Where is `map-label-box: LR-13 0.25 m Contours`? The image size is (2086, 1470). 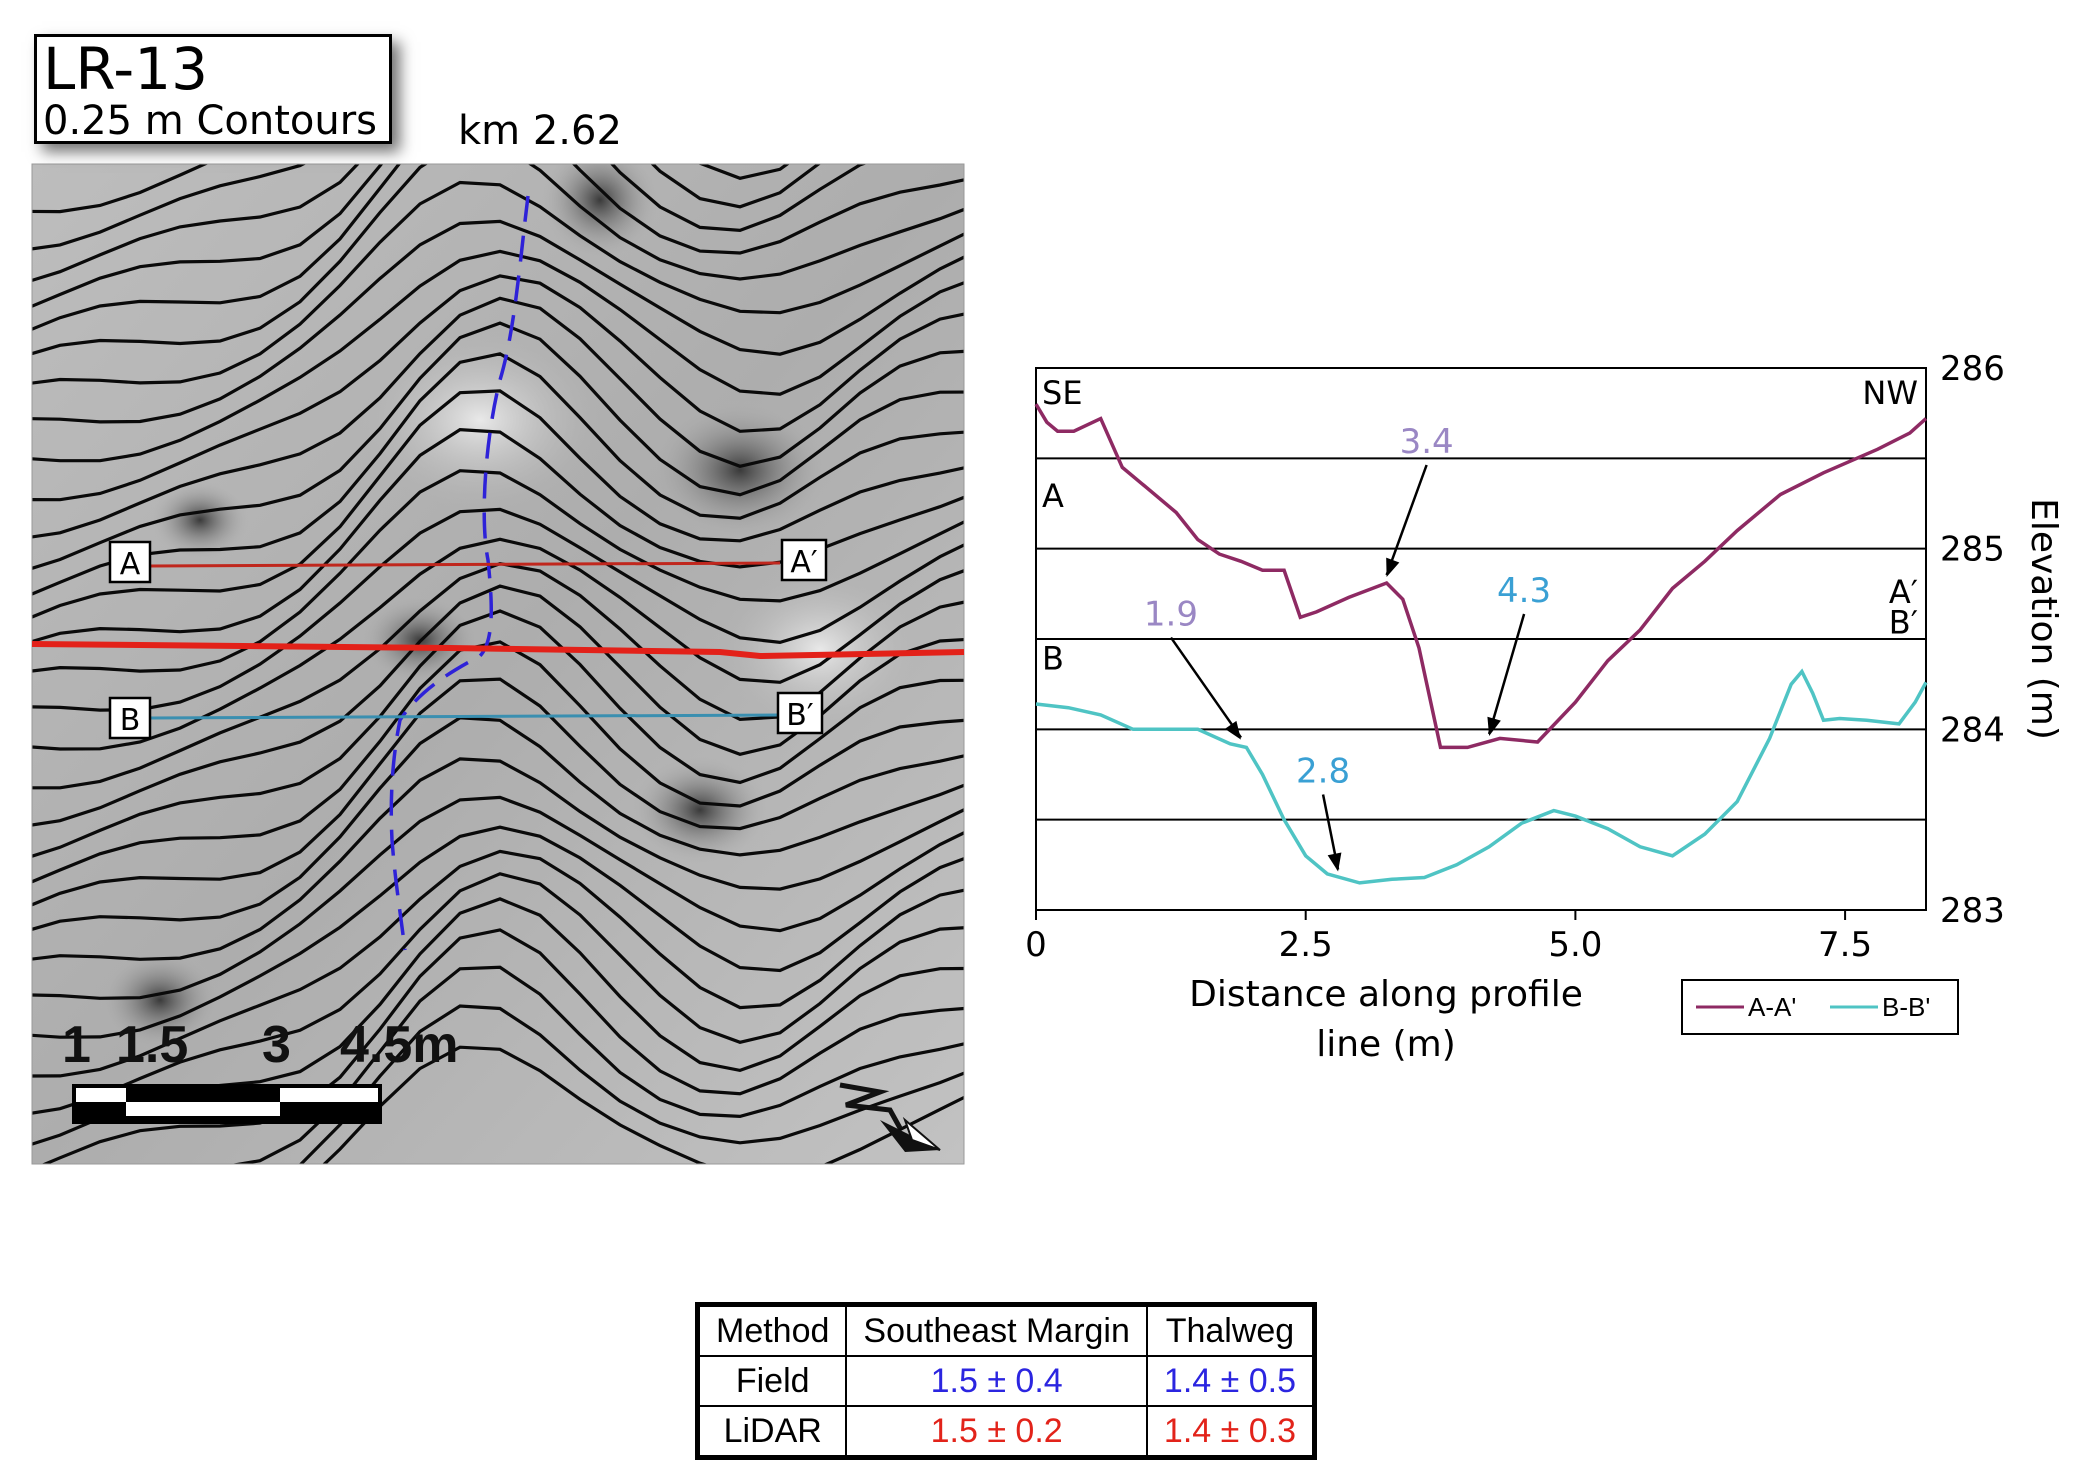
map-label-box: LR-13 0.25 m Contours is located at coordinates (213, 89).